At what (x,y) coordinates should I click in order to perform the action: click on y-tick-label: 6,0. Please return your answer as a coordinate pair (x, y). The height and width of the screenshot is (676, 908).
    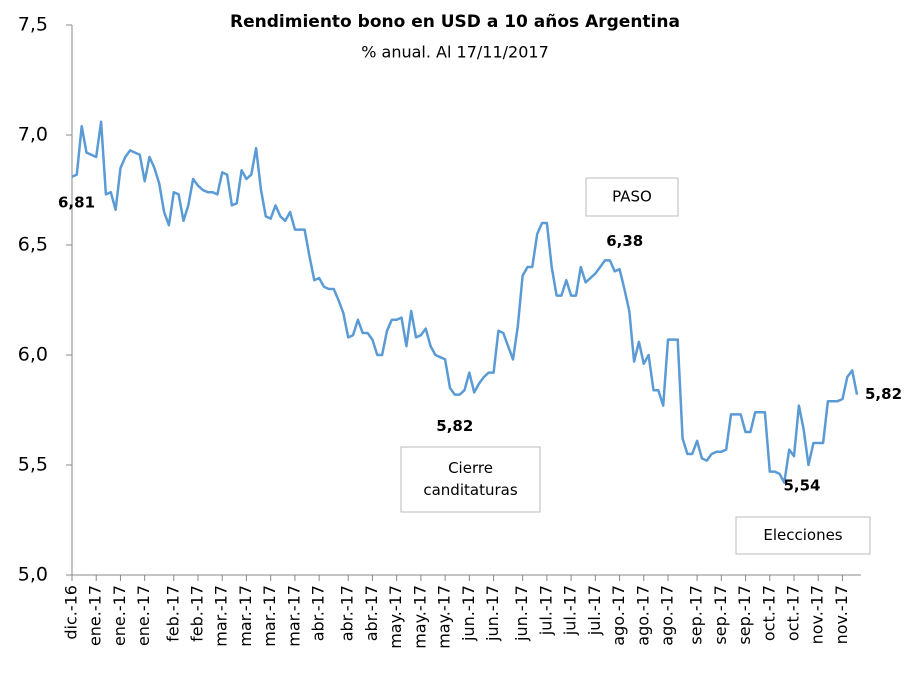
    Looking at the image, I should click on (33, 355).